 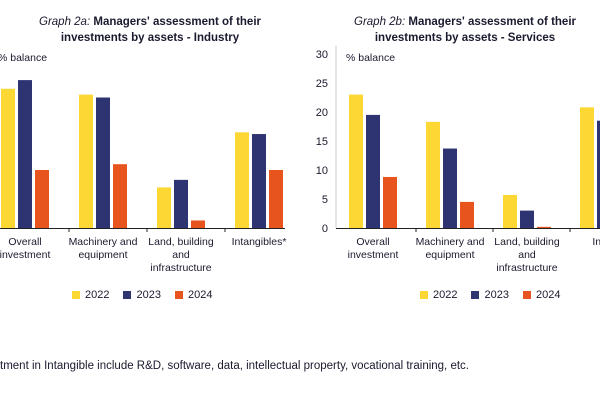 I want to click on y-tick-label: 15, so click(x=322, y=142).